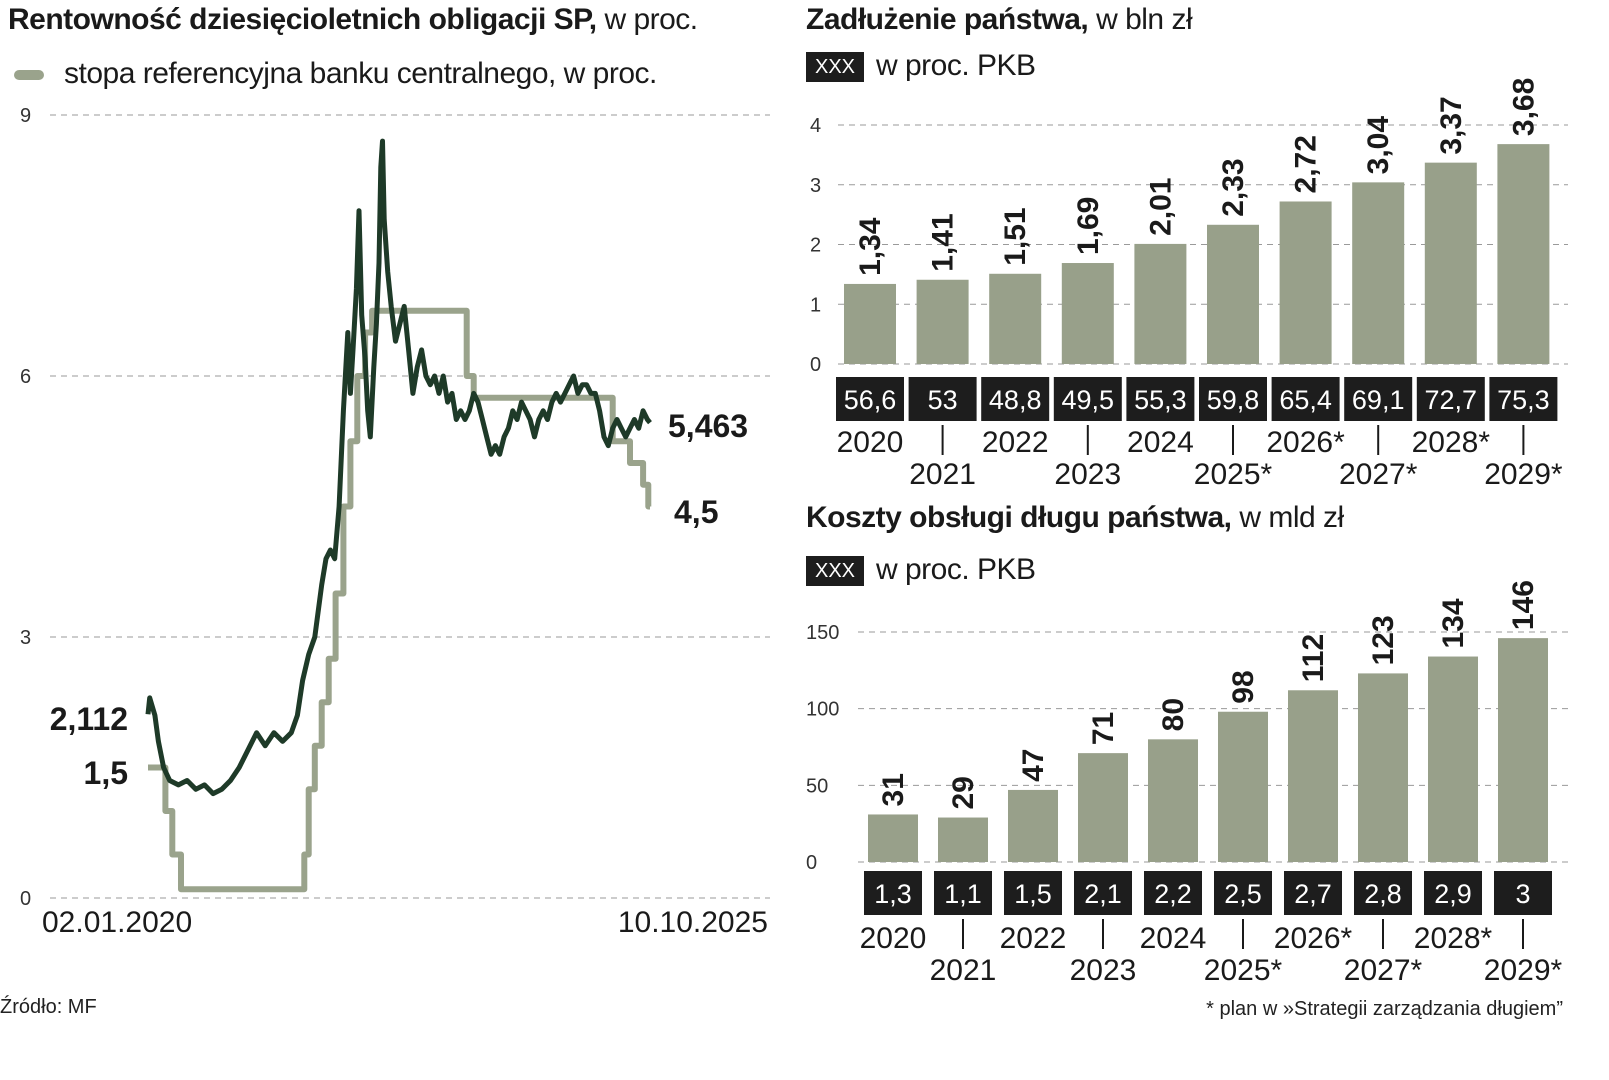 Image resolution: width=1609 pixels, height=1080 pixels. Describe the element at coordinates (822, 633) in the screenshot. I see `y-tick-label: 150` at that location.